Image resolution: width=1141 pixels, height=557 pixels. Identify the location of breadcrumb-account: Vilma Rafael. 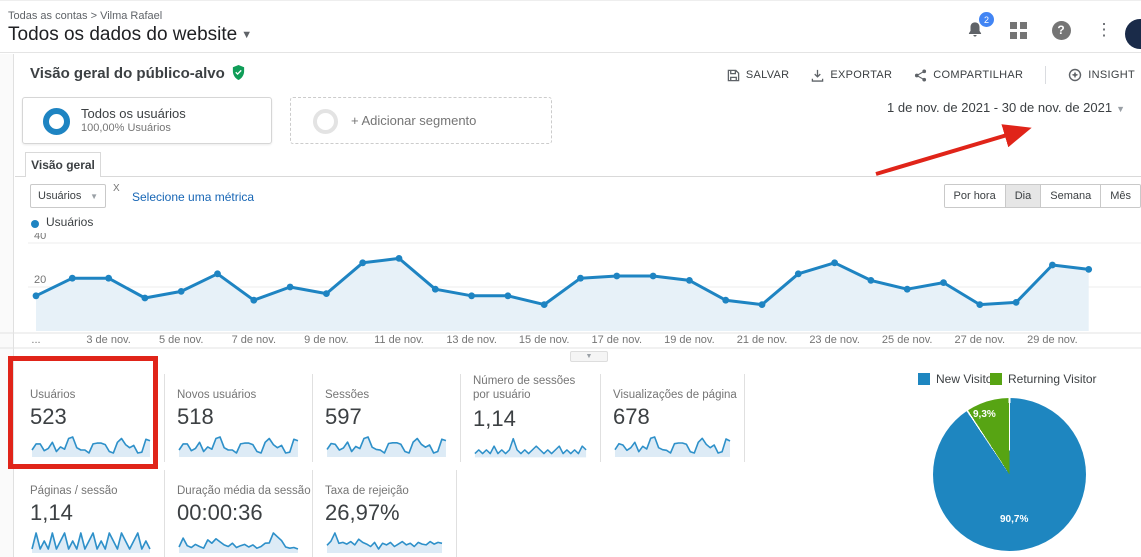
(131, 16).